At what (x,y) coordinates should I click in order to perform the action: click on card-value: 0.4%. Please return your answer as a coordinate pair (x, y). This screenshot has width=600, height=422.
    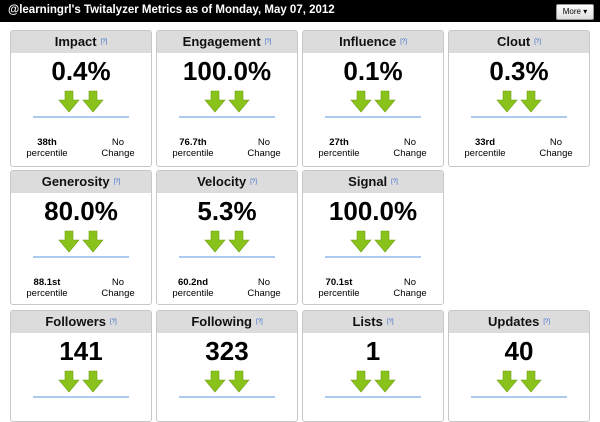
    Looking at the image, I should click on (81, 71).